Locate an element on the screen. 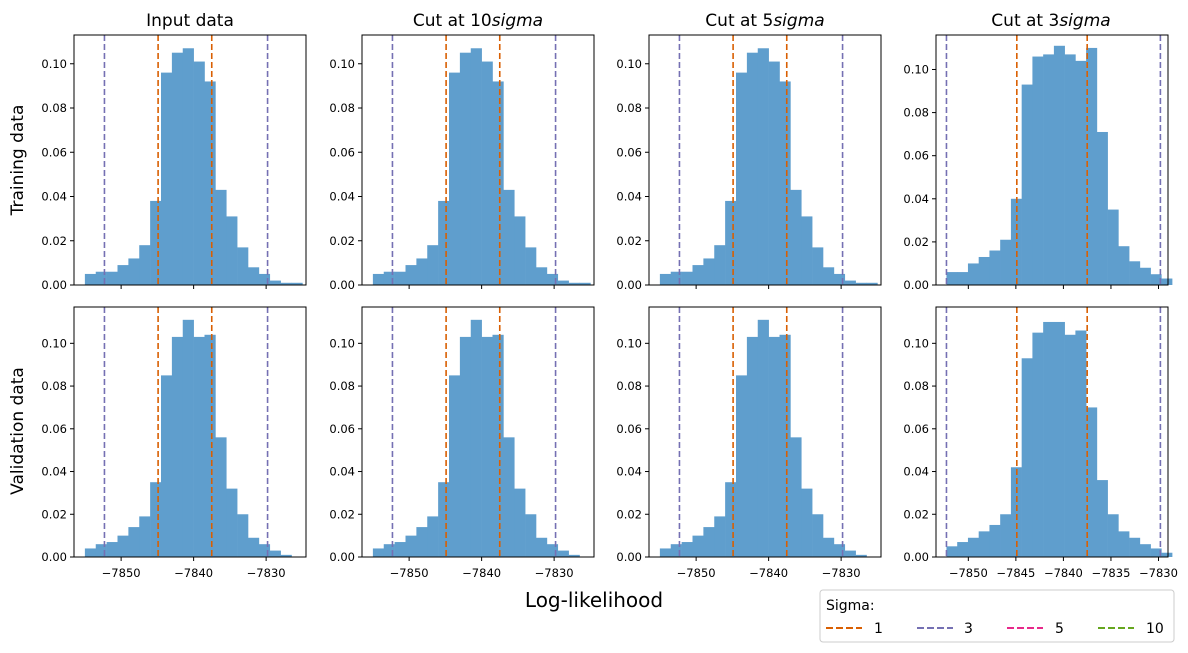 This screenshot has height=653, width=1188. column-title-input: Input data is located at coordinates (190, 21).